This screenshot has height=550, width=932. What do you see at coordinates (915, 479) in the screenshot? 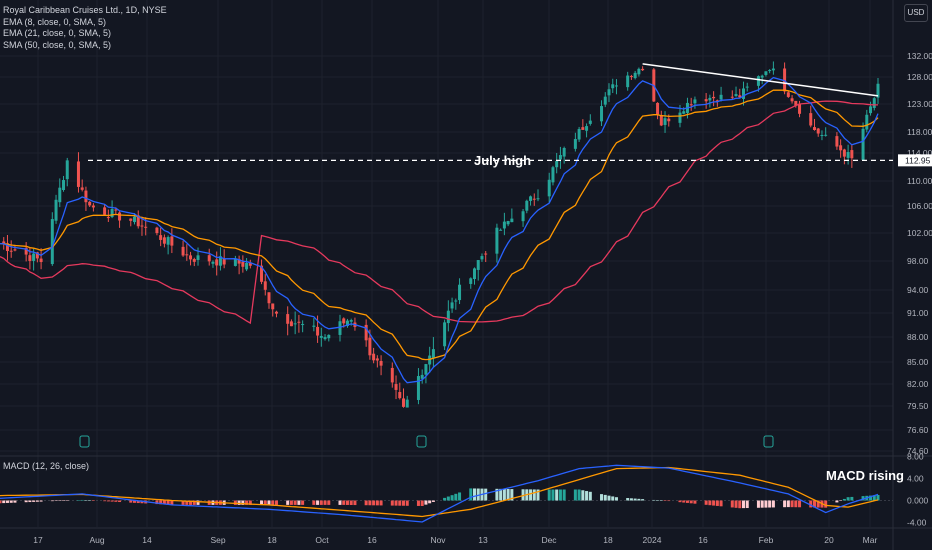
I see `macd-tick-label: 4.00` at bounding box center [915, 479].